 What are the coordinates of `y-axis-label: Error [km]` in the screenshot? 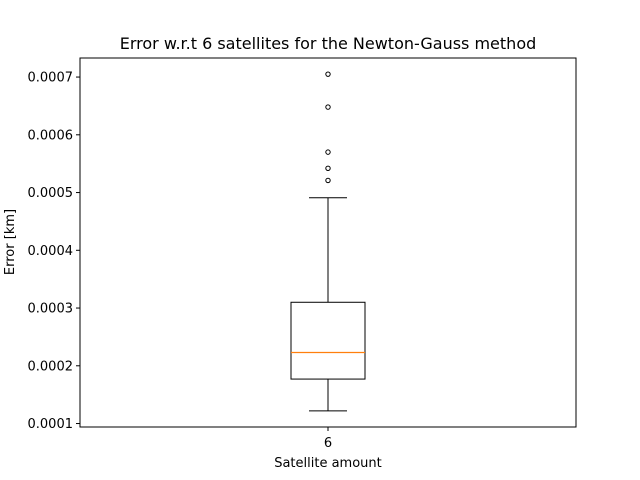 It's located at (10, 242).